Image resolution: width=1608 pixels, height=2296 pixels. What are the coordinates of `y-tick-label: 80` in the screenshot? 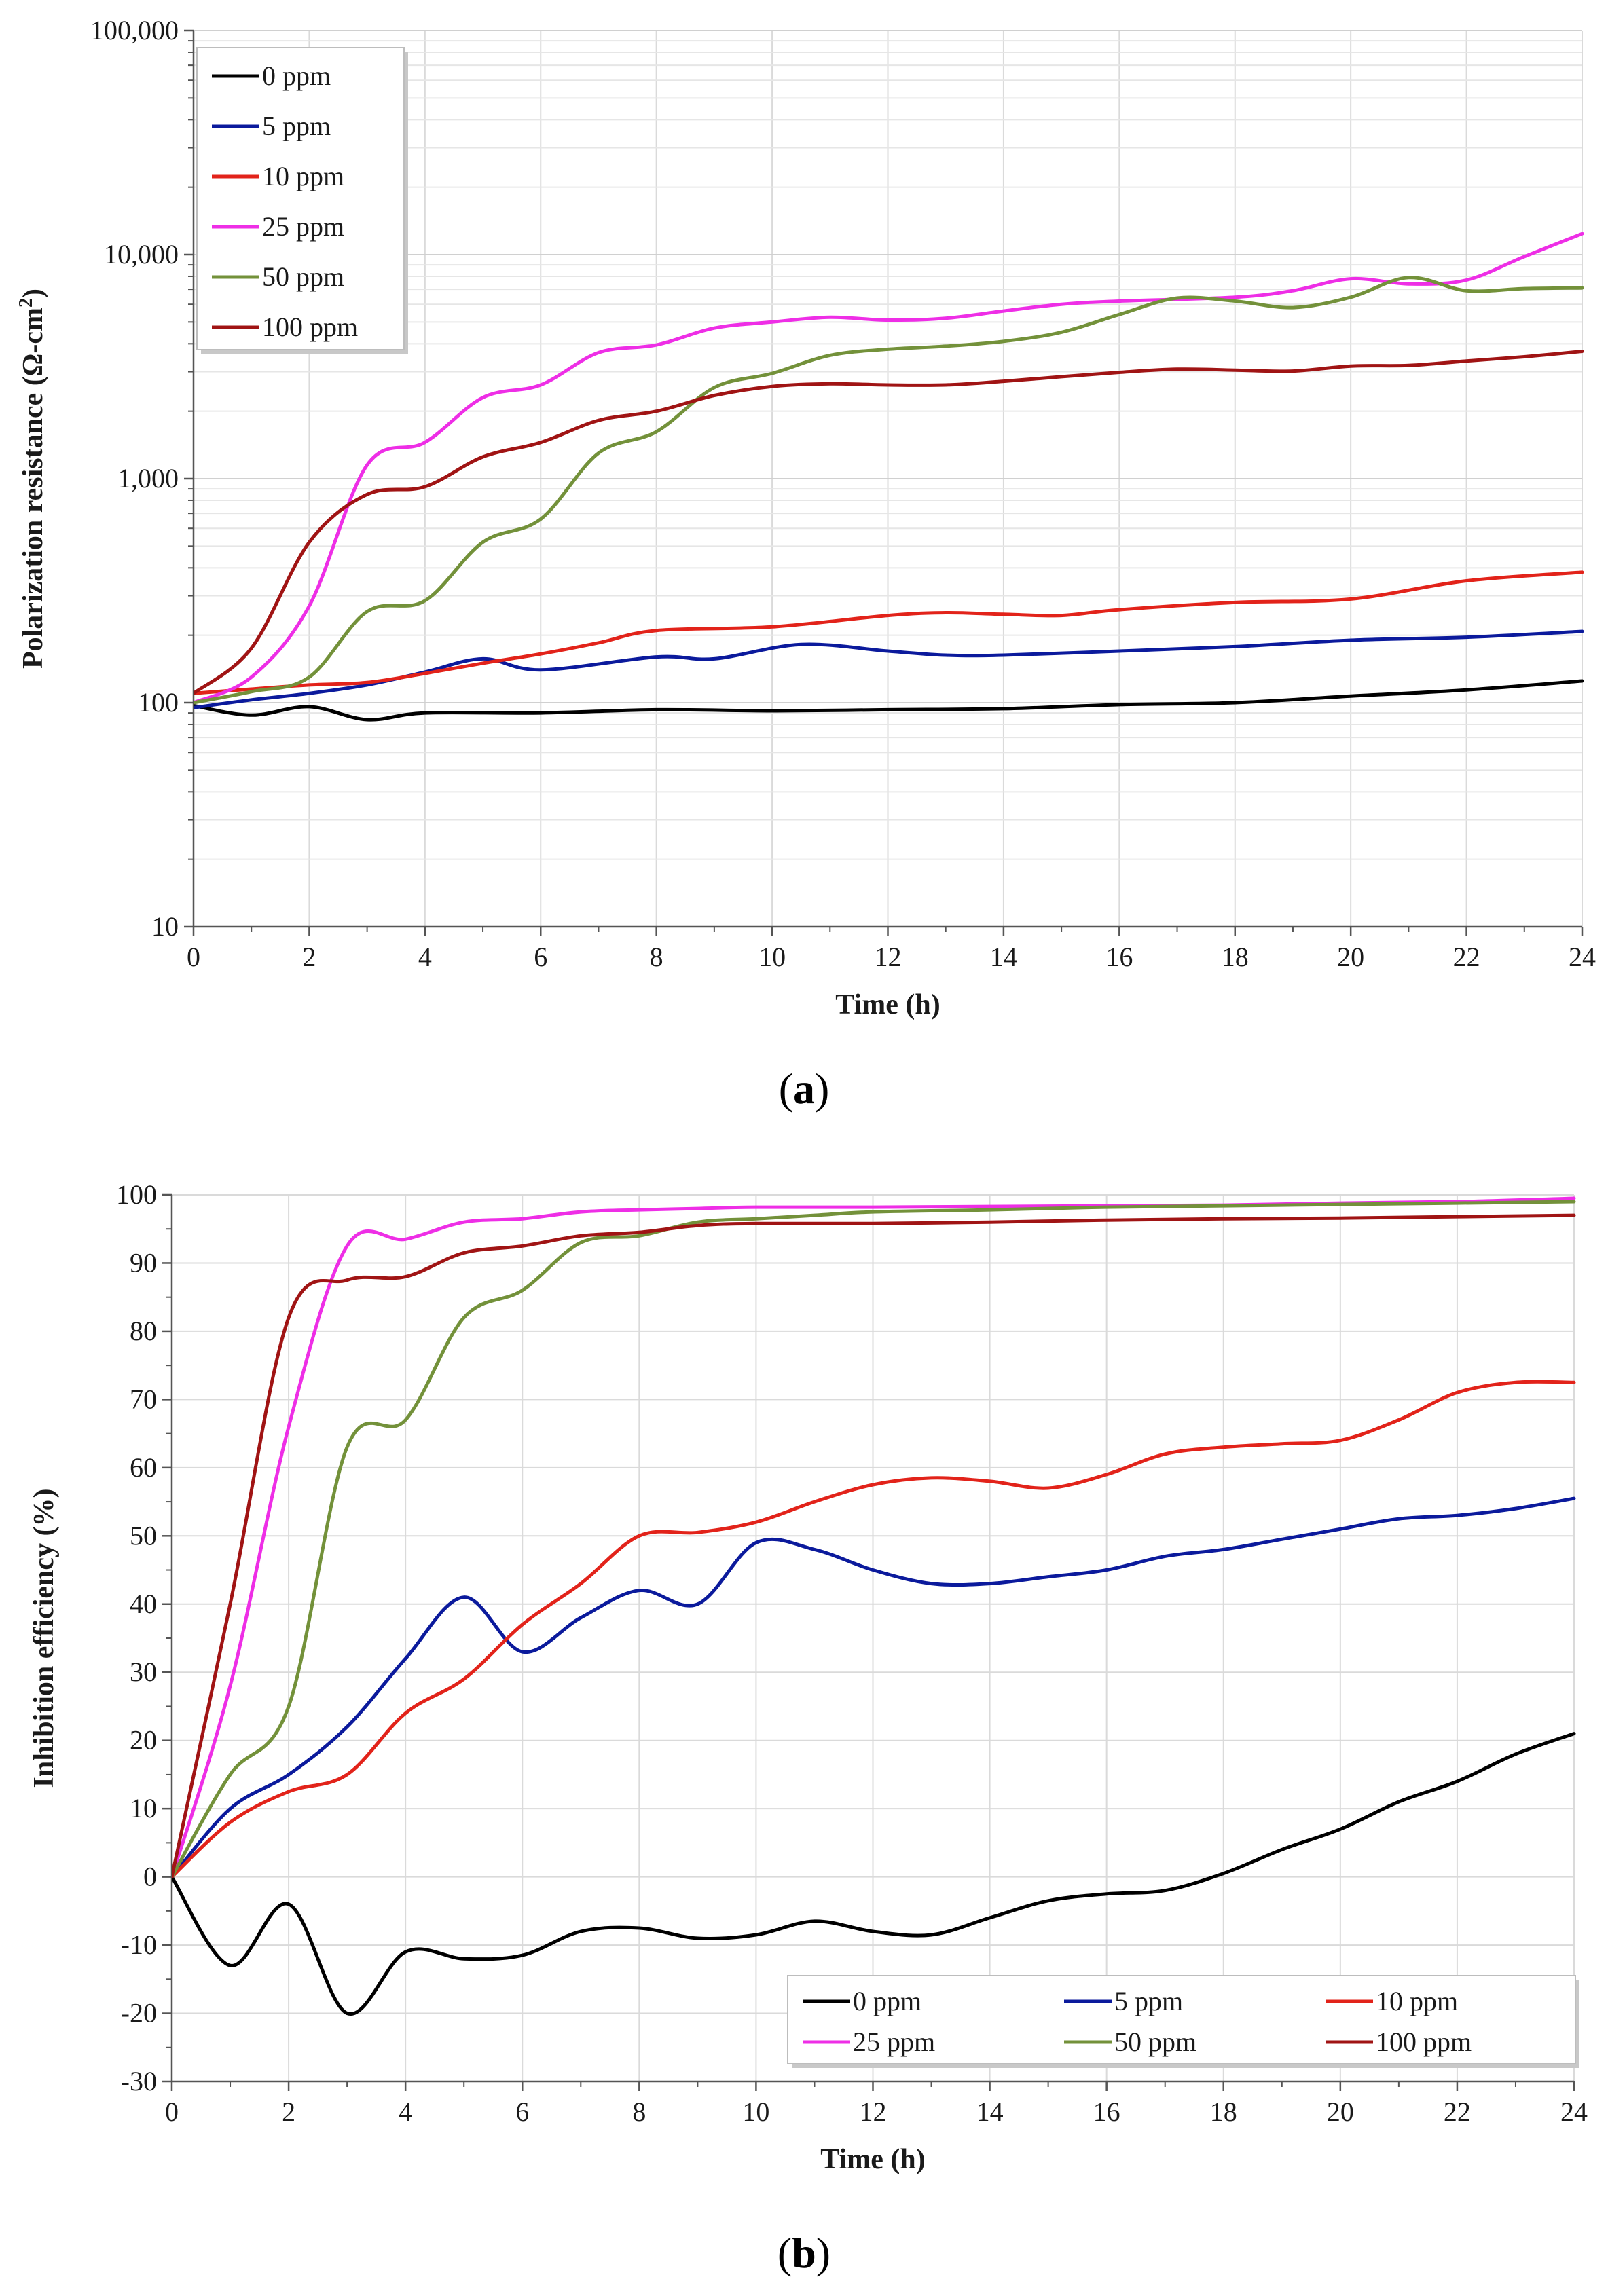 It's located at (143, 1331).